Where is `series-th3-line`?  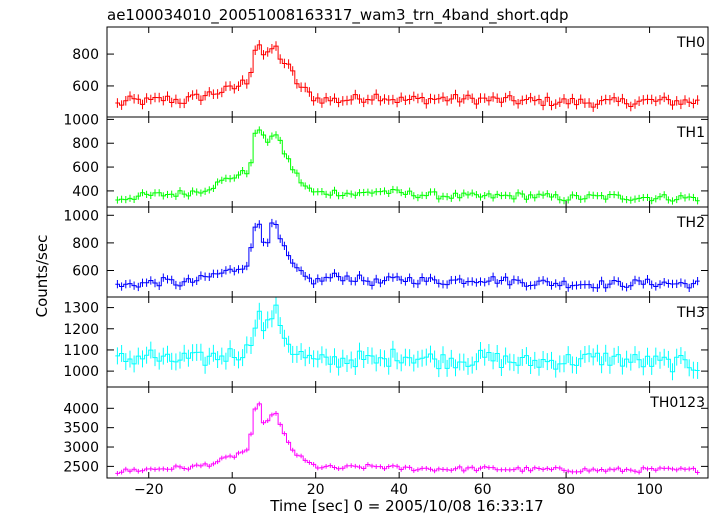
series-th3-line is located at coordinates (407, 338).